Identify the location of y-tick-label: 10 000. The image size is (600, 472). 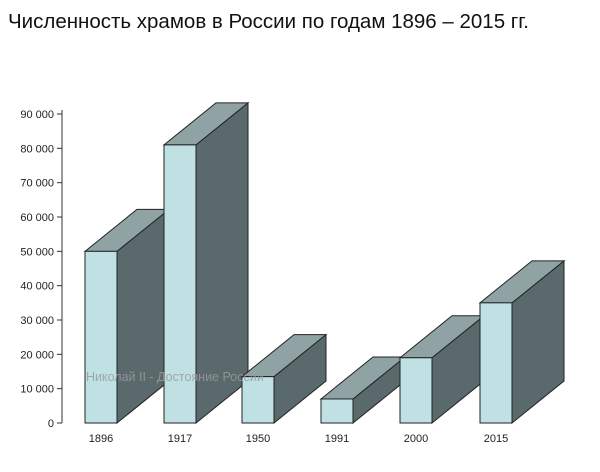
(37, 390).